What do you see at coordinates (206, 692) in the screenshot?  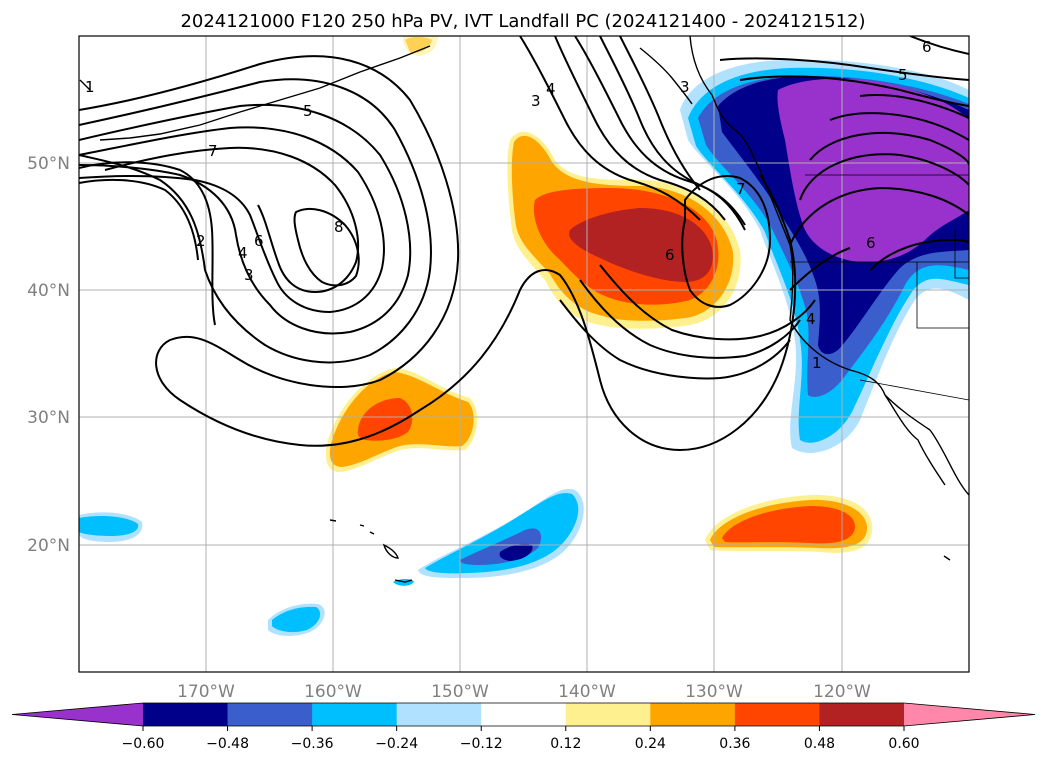 I see `lon-label-170w: 170°W` at bounding box center [206, 692].